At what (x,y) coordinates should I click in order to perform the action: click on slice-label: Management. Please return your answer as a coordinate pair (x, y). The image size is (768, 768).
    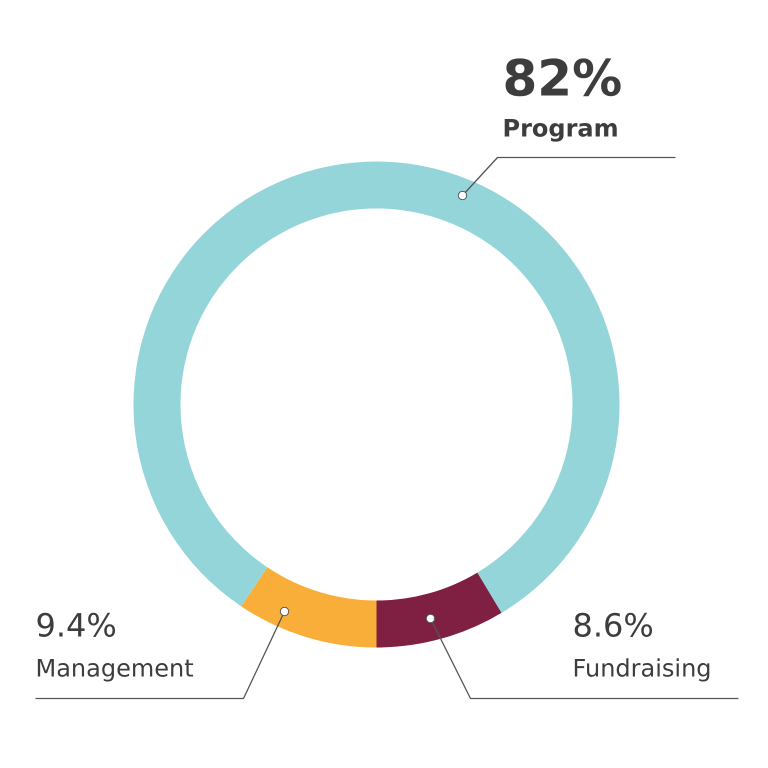
    Looking at the image, I should click on (115, 668).